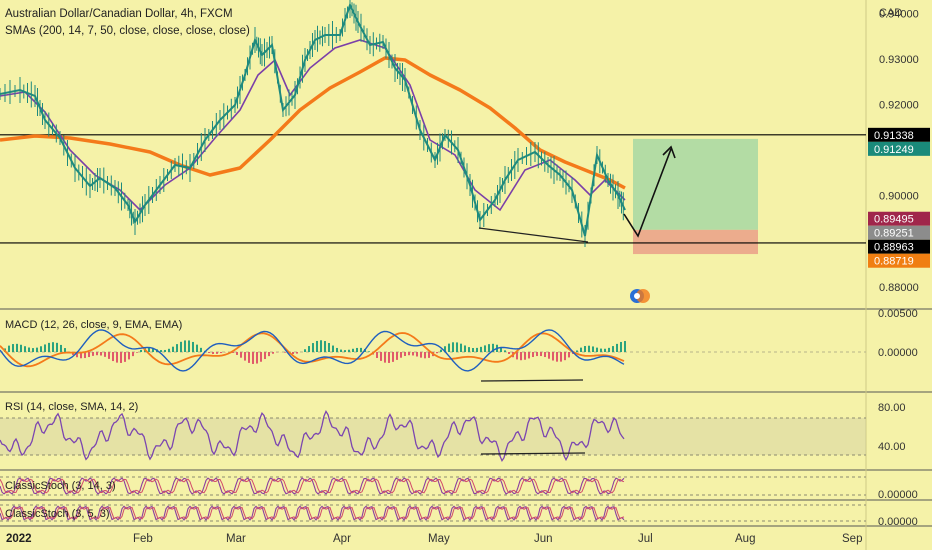  Describe the element at coordinates (695, 242) in the screenshot. I see `stop-zone` at that location.